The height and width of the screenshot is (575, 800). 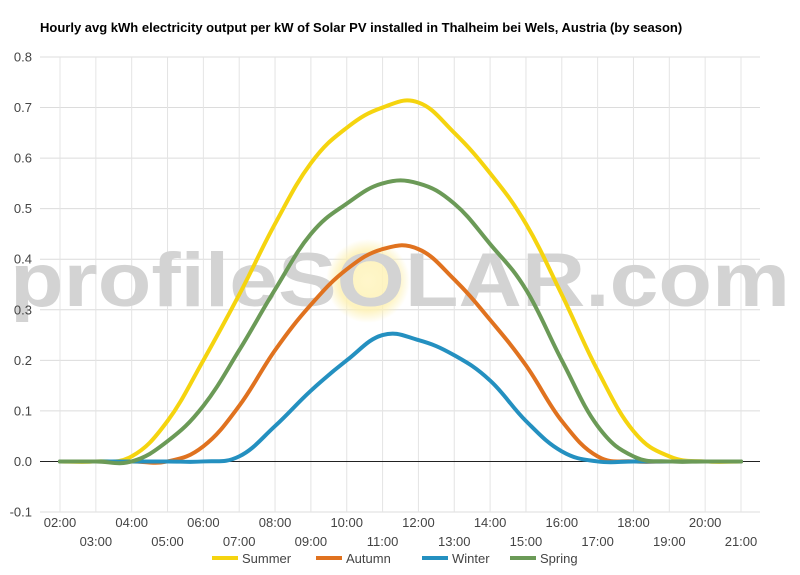 What do you see at coordinates (597, 541) in the screenshot?
I see `x-tick-label: 17:00` at bounding box center [597, 541].